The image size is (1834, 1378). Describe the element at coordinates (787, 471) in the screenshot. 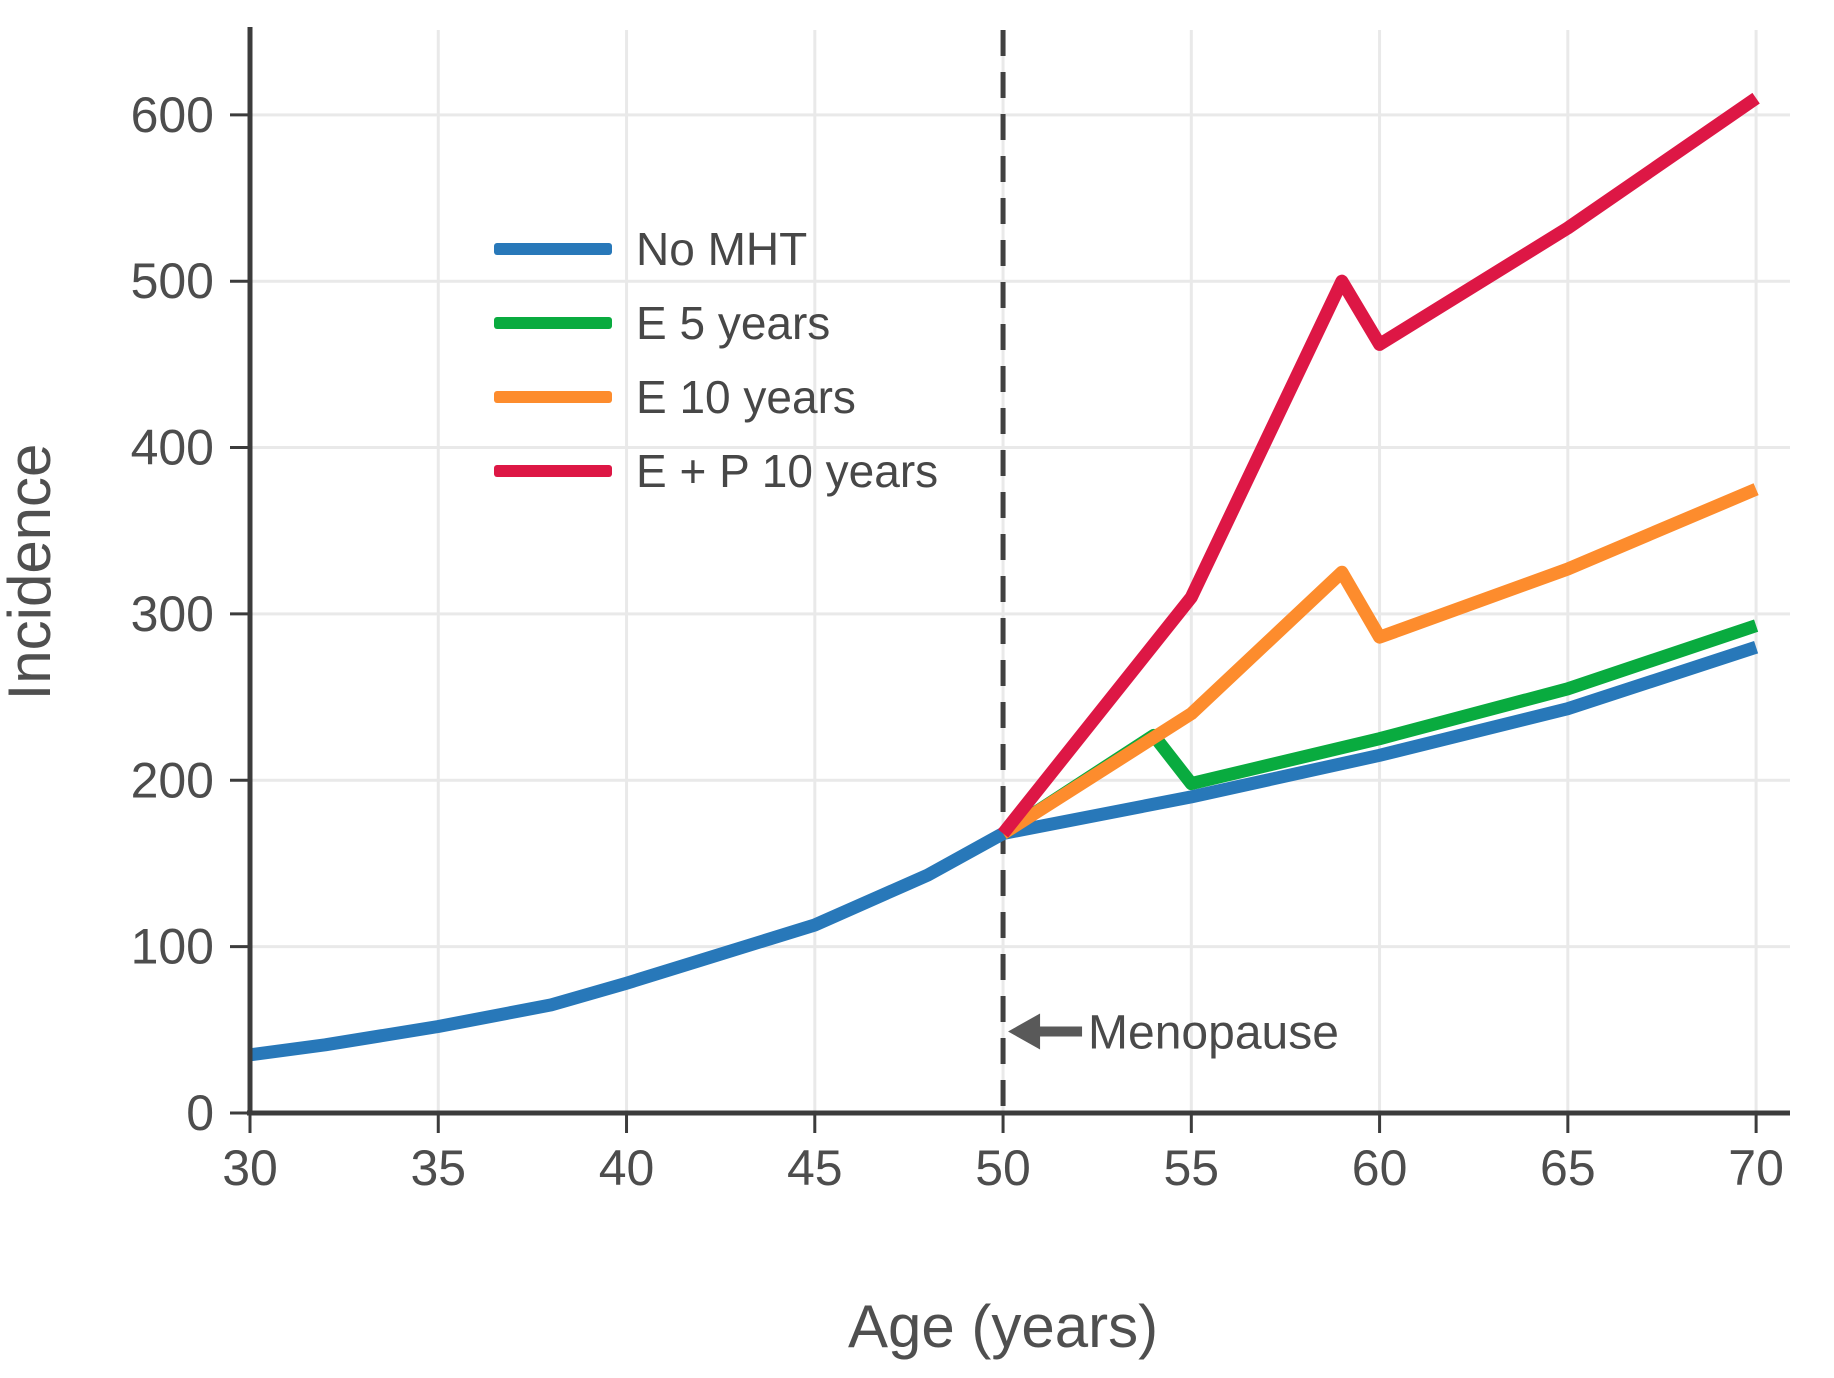

I see `legend-label: E + P 10 years` at that location.